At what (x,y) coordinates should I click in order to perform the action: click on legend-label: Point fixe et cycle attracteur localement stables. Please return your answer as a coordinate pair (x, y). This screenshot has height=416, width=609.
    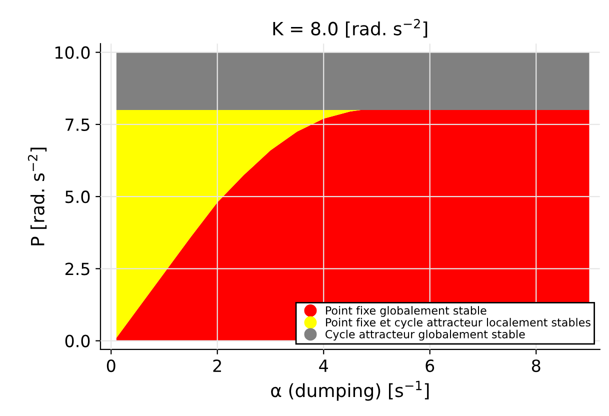
    Looking at the image, I should click on (458, 323).